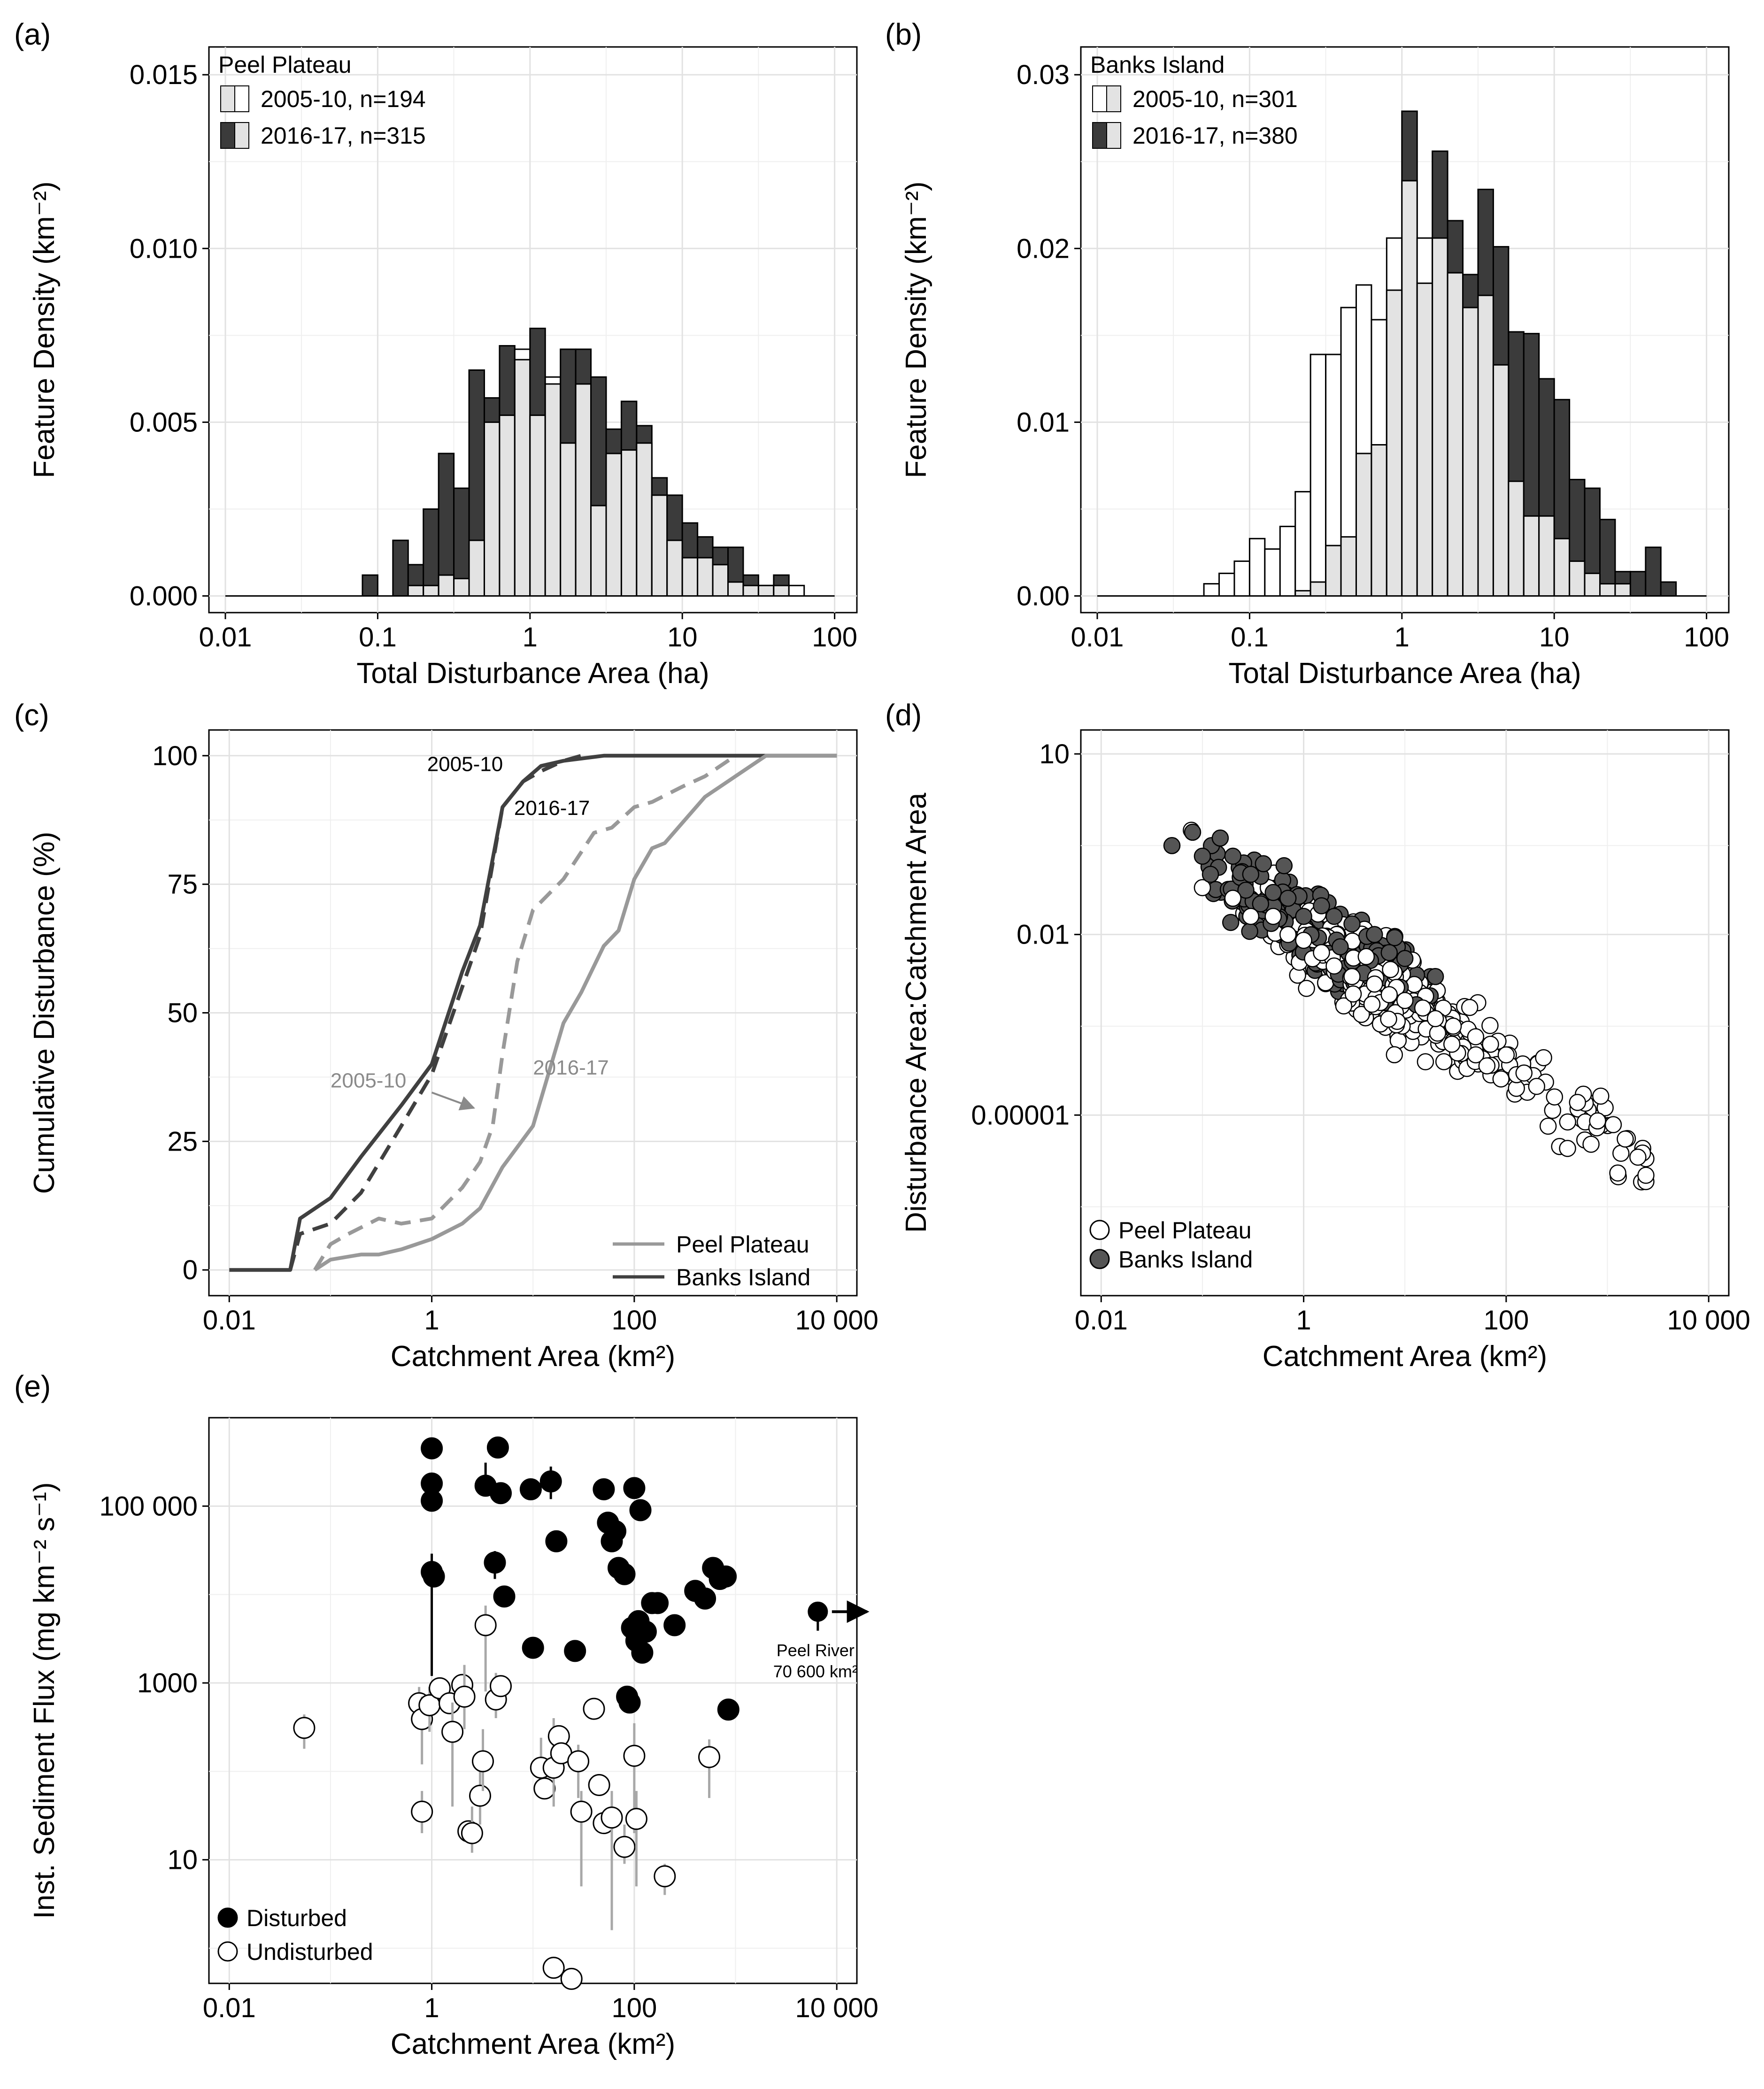 The image size is (1764, 2089). What do you see at coordinates (378, 637) in the screenshot?
I see `x-tick-label: 0.1` at bounding box center [378, 637].